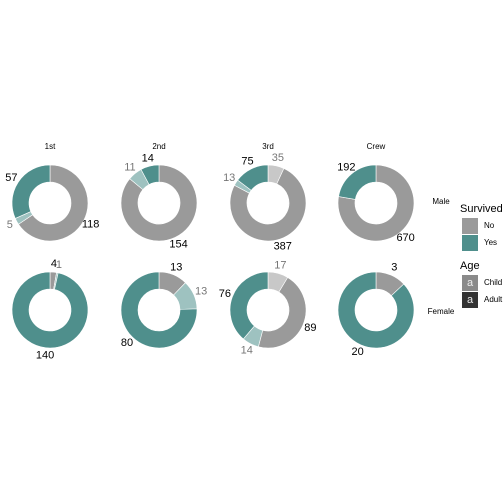 The width and height of the screenshot is (504, 504). What do you see at coordinates (346, 168) in the screenshot?
I see `data-label: 192` at bounding box center [346, 168].